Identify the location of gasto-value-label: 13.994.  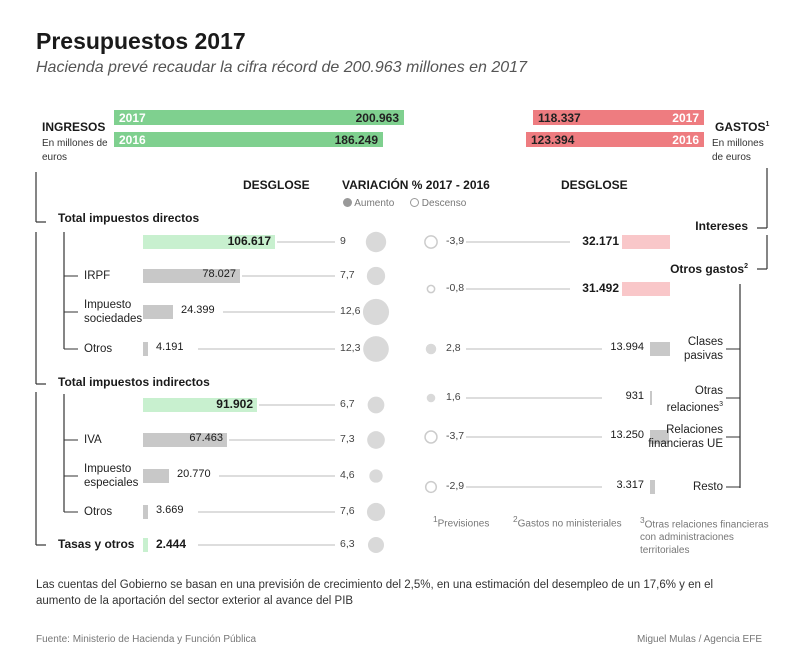
(627, 347).